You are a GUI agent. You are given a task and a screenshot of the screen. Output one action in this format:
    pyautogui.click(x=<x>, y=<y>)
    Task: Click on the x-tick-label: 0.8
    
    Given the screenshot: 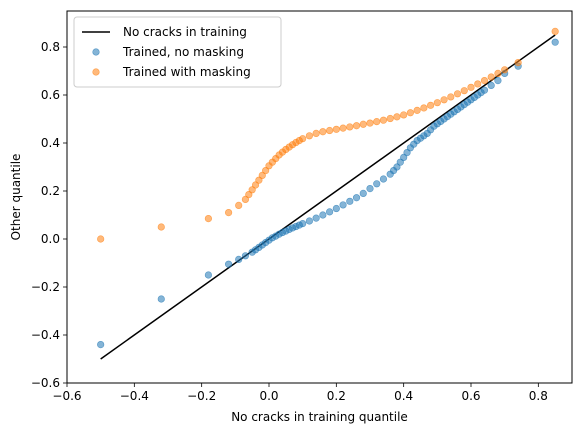 What is the action you would take?
    pyautogui.click(x=538, y=396)
    